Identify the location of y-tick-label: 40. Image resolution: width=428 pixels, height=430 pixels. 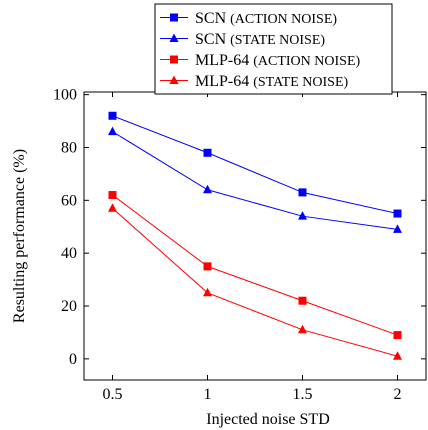
(69, 253).